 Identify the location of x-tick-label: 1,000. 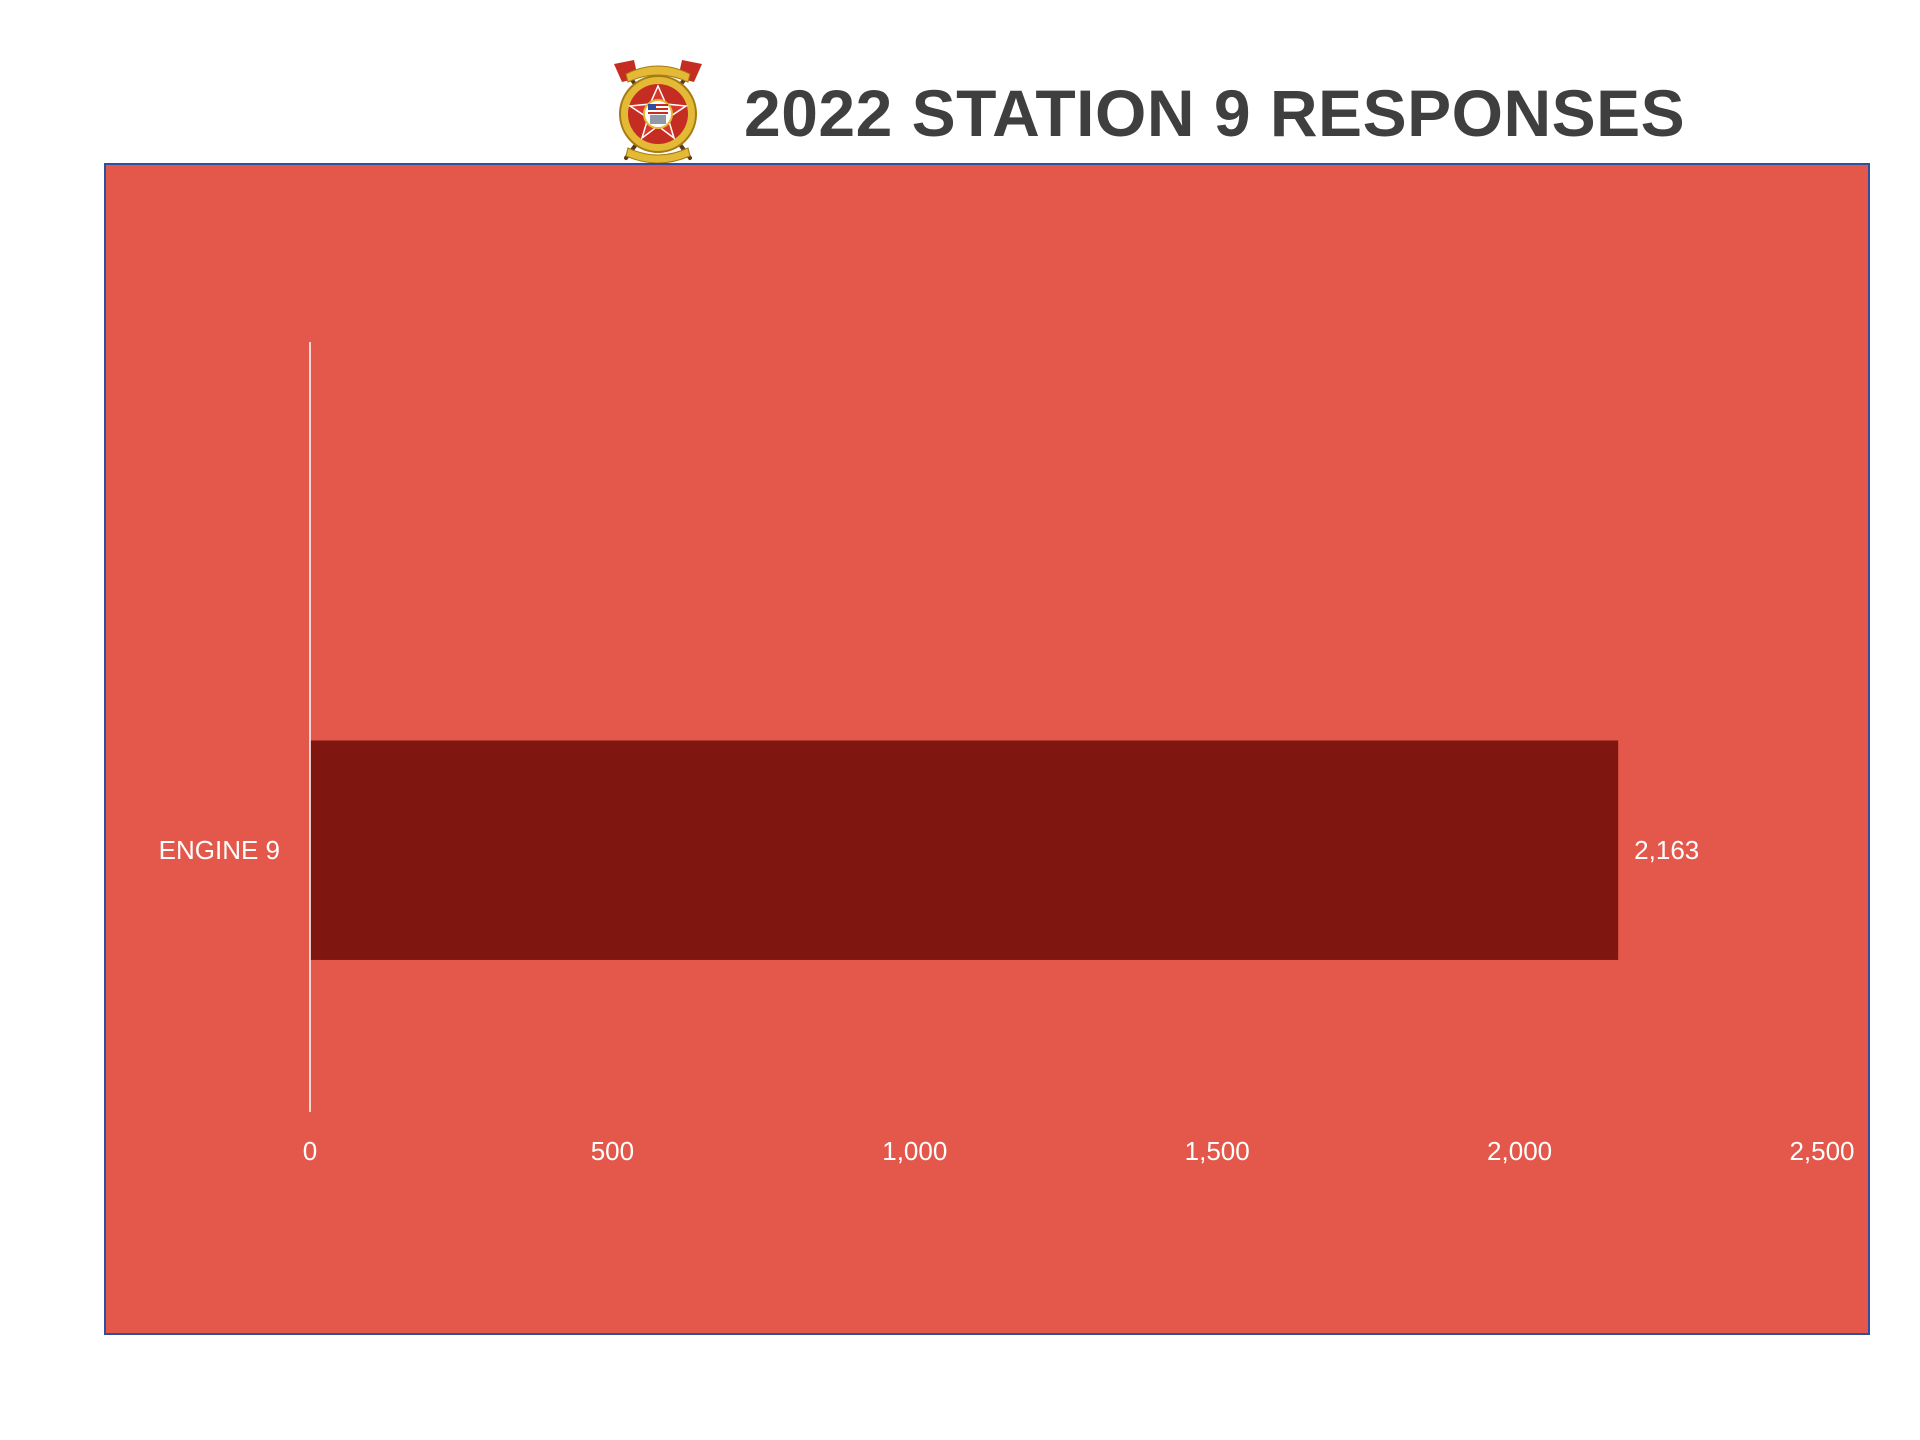
(914, 1151).